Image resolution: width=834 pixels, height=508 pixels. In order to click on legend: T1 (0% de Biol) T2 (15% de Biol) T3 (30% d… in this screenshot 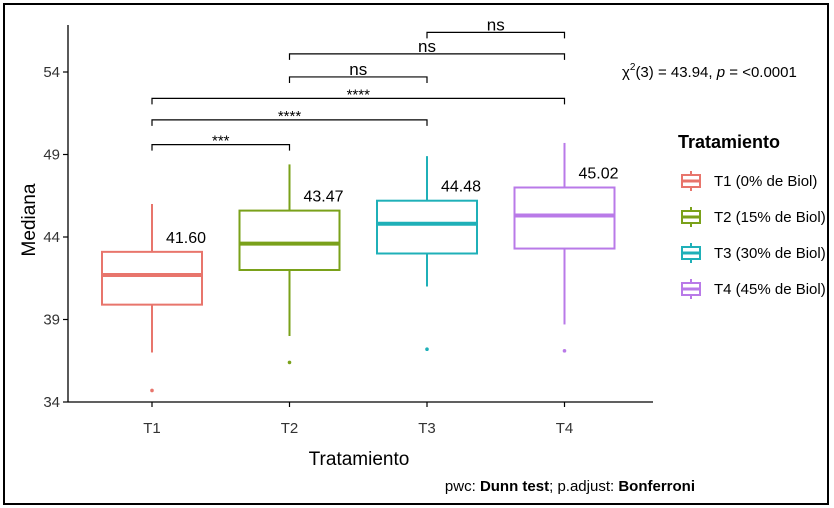, I will do `click(753, 235)`.